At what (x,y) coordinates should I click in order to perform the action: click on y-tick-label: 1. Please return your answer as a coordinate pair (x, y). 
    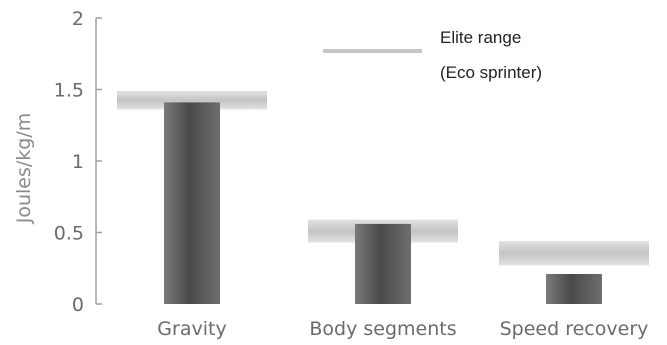
    Looking at the image, I should click on (78, 162).